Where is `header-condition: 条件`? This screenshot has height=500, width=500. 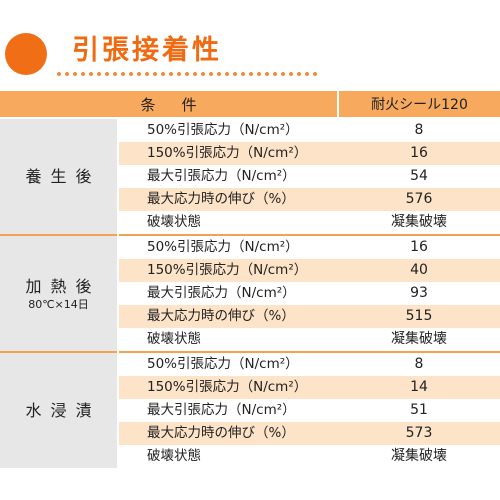
header-condition: 条件 is located at coordinates (169, 104).